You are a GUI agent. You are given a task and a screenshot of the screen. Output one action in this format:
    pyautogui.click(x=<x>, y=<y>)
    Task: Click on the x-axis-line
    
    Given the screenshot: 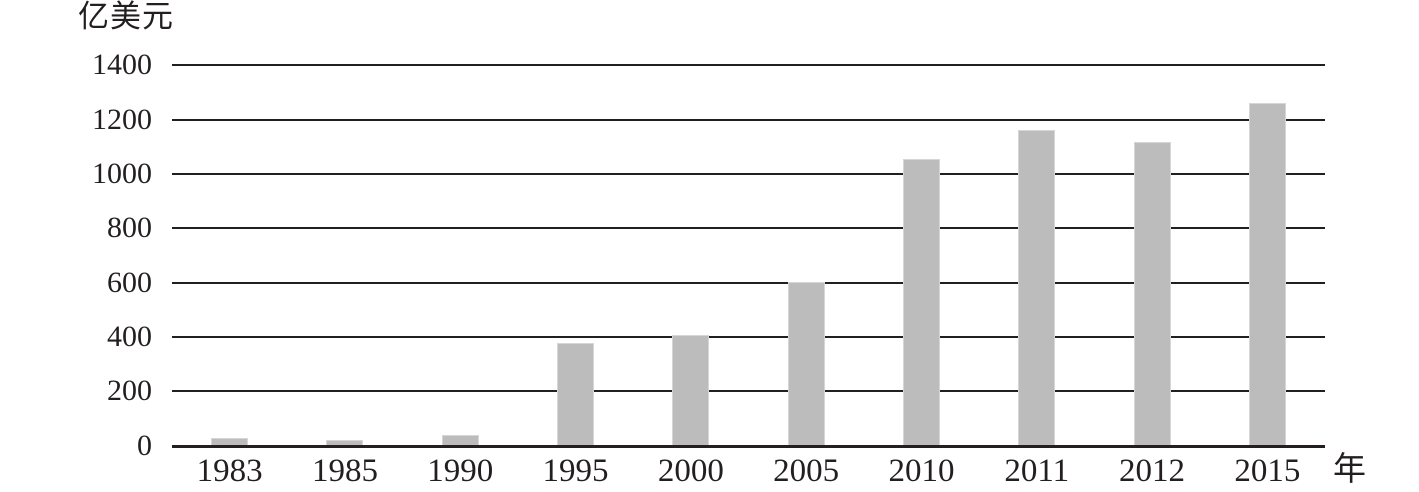 What is the action you would take?
    pyautogui.click(x=748, y=446)
    